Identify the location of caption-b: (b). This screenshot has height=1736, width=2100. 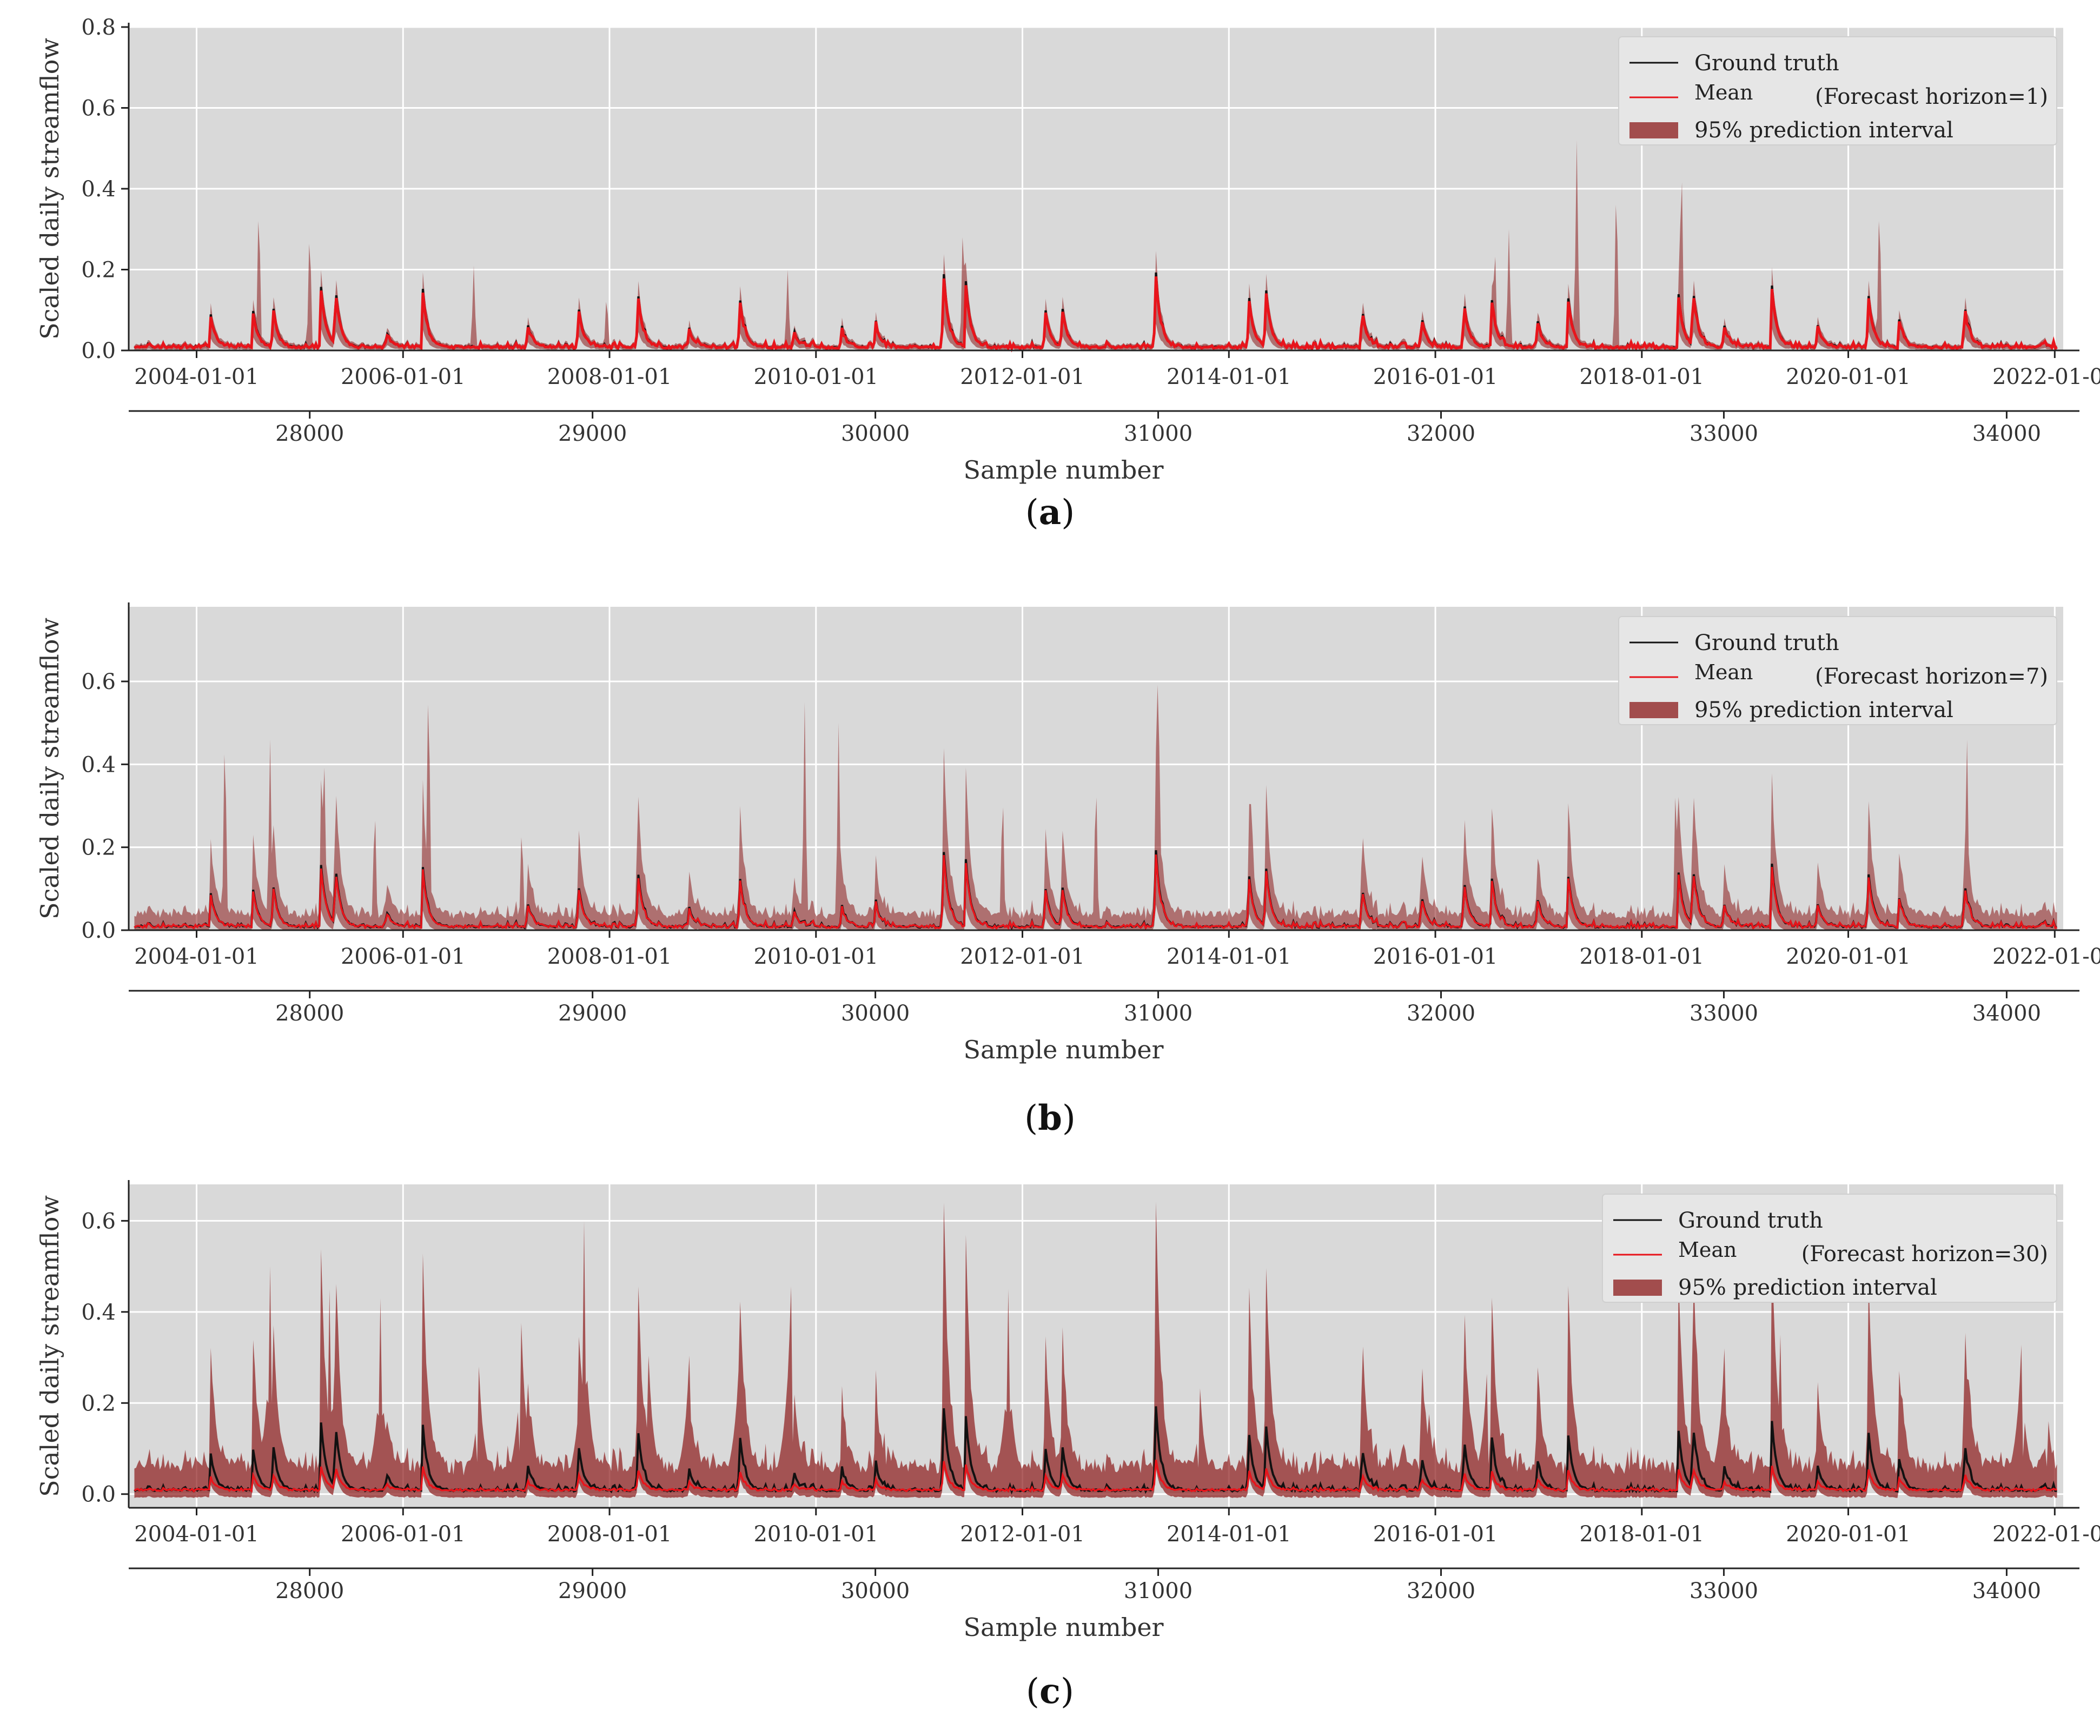
(1050, 1118).